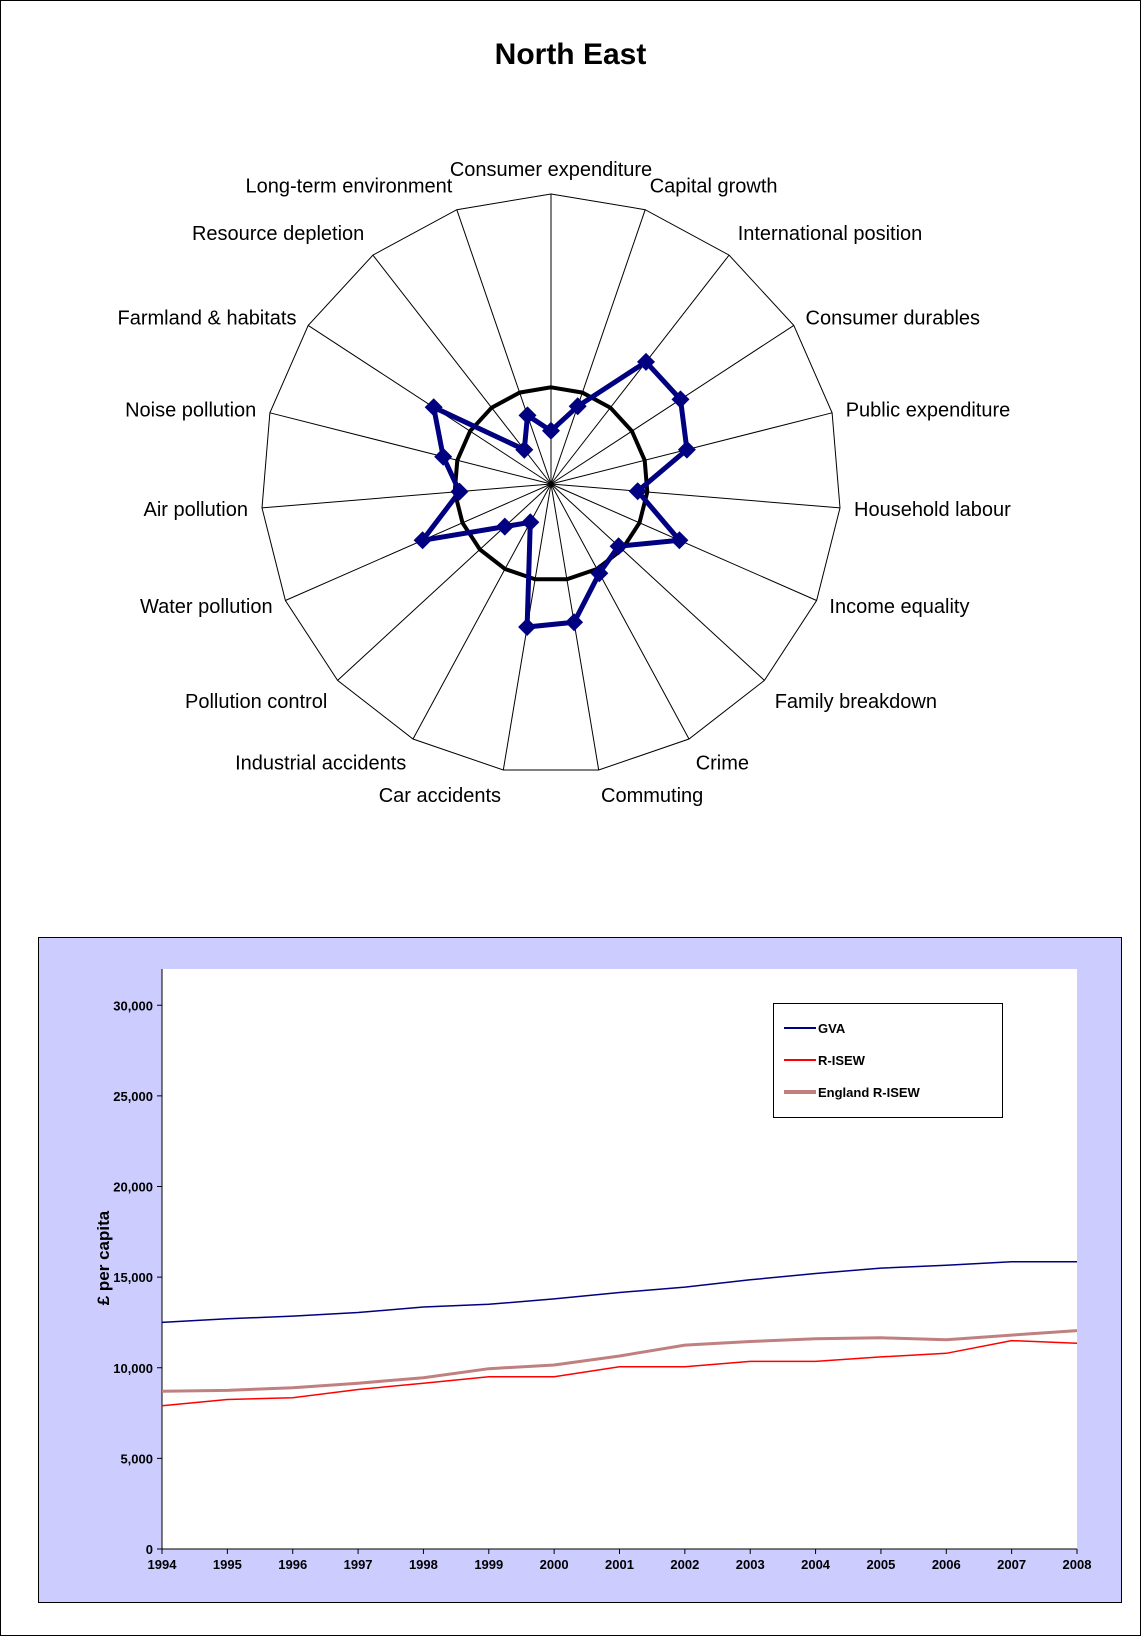 This screenshot has width=1141, height=1636. What do you see at coordinates (527, 415) in the screenshot?
I see `radar-point-long-term-environment` at bounding box center [527, 415].